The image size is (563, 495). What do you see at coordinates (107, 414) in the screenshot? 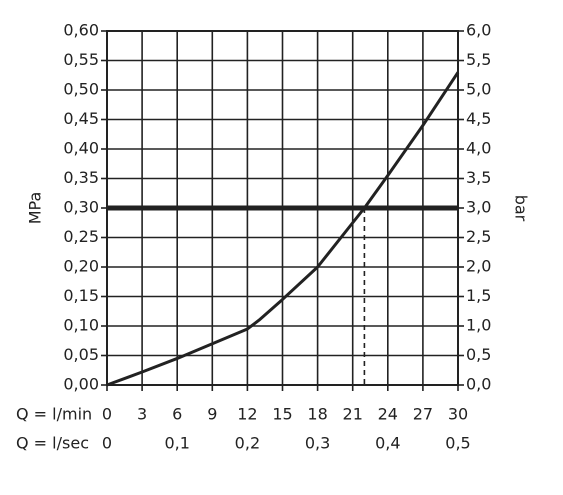
I see `x-tick-label: 0` at bounding box center [107, 414].